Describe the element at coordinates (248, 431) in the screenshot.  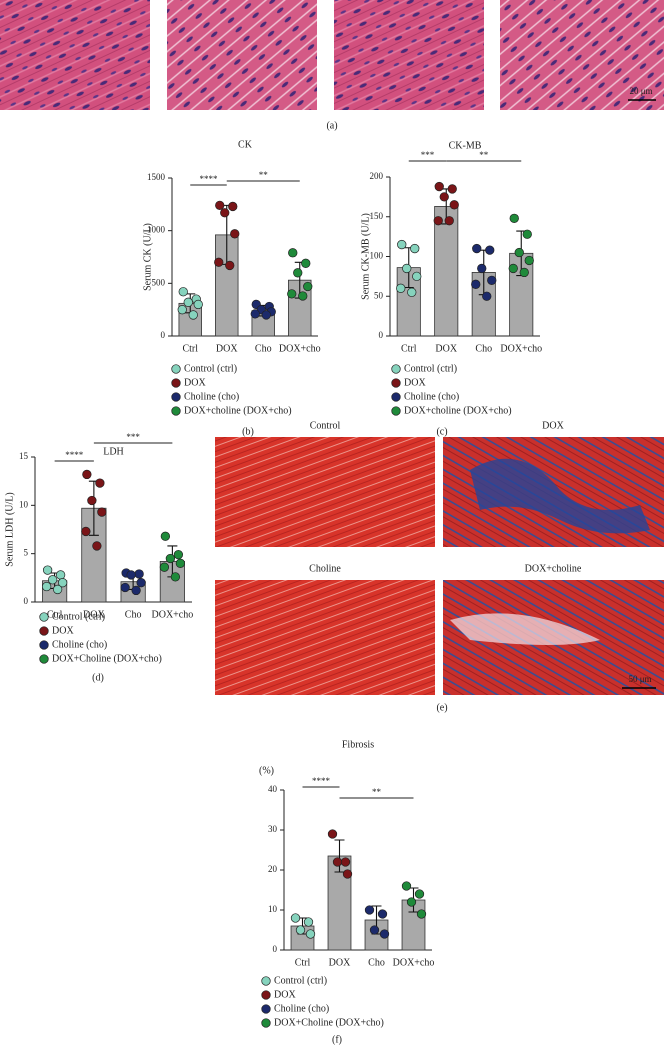
I see `panel-label: (b)` at that location.